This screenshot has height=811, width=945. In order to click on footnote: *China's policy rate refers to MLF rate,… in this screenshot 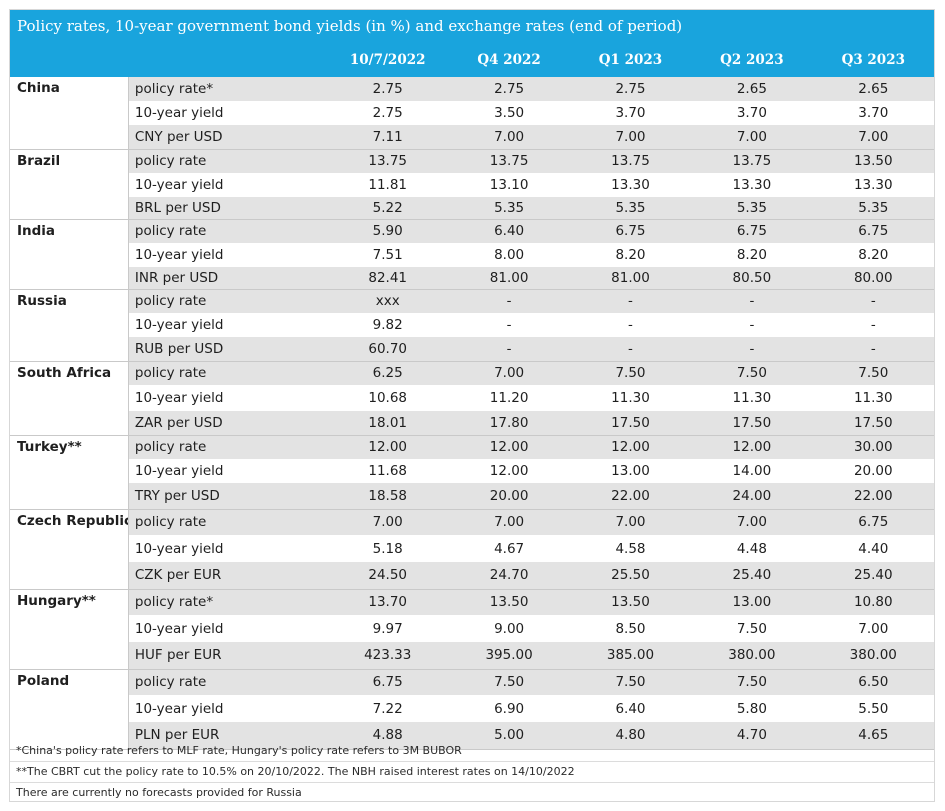, I will do `click(472, 751)`.